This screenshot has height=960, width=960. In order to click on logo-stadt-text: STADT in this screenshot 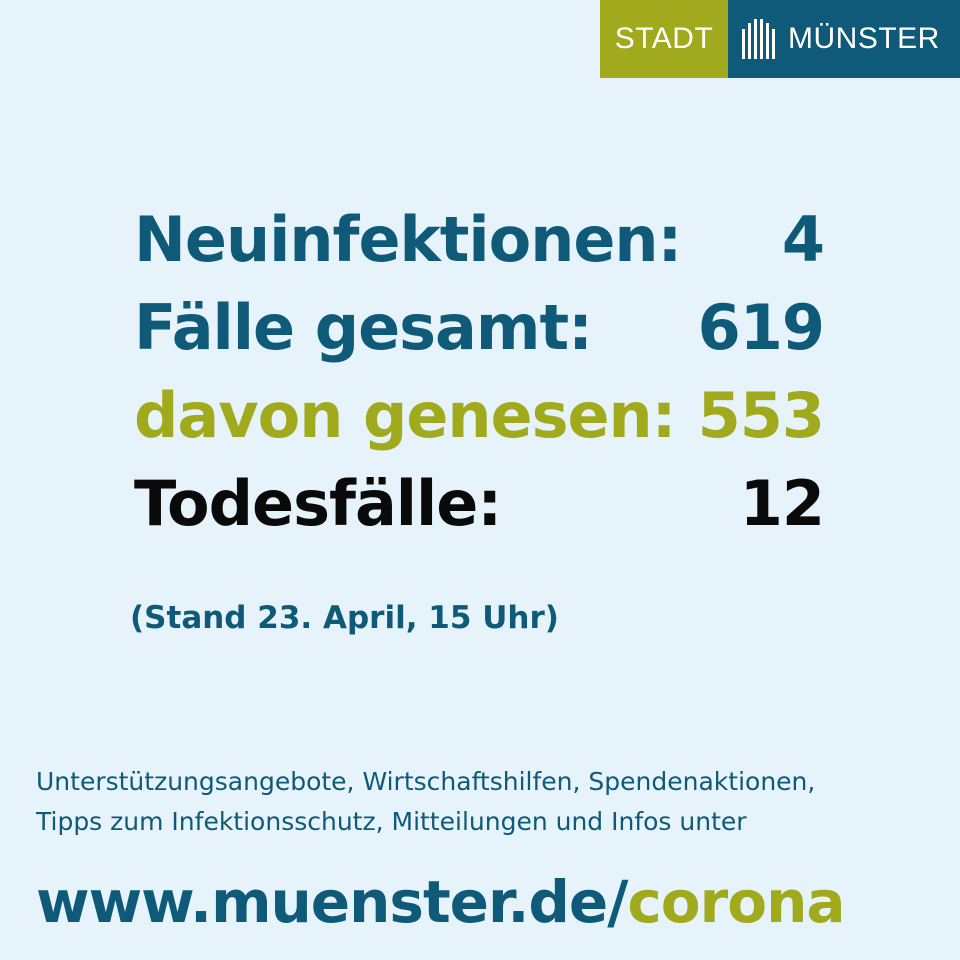, I will do `click(664, 38)`.